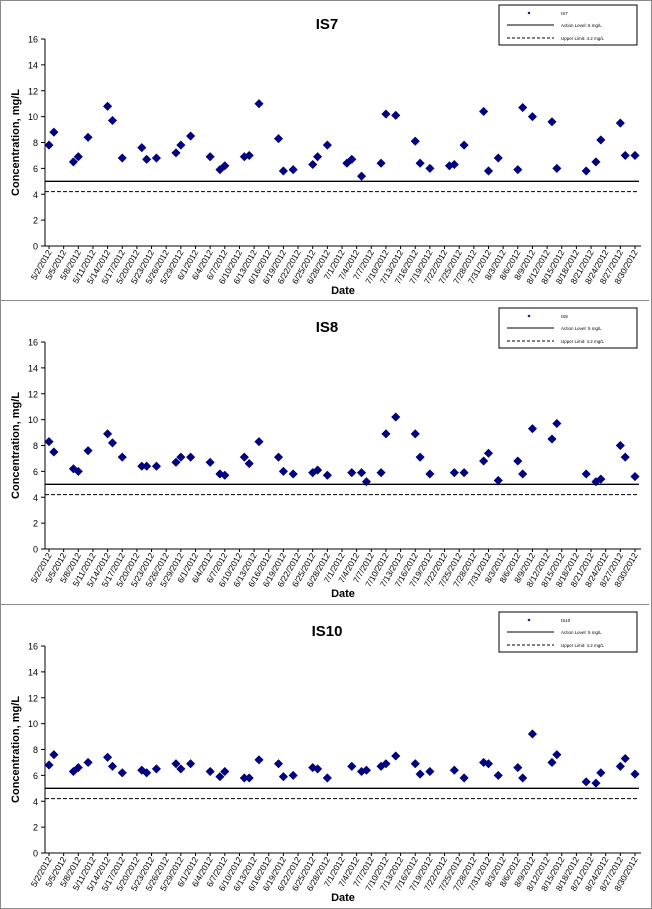 The width and height of the screenshot is (652, 909). What do you see at coordinates (33, 117) in the screenshot?
I see `y-tick-label: 10` at bounding box center [33, 117].